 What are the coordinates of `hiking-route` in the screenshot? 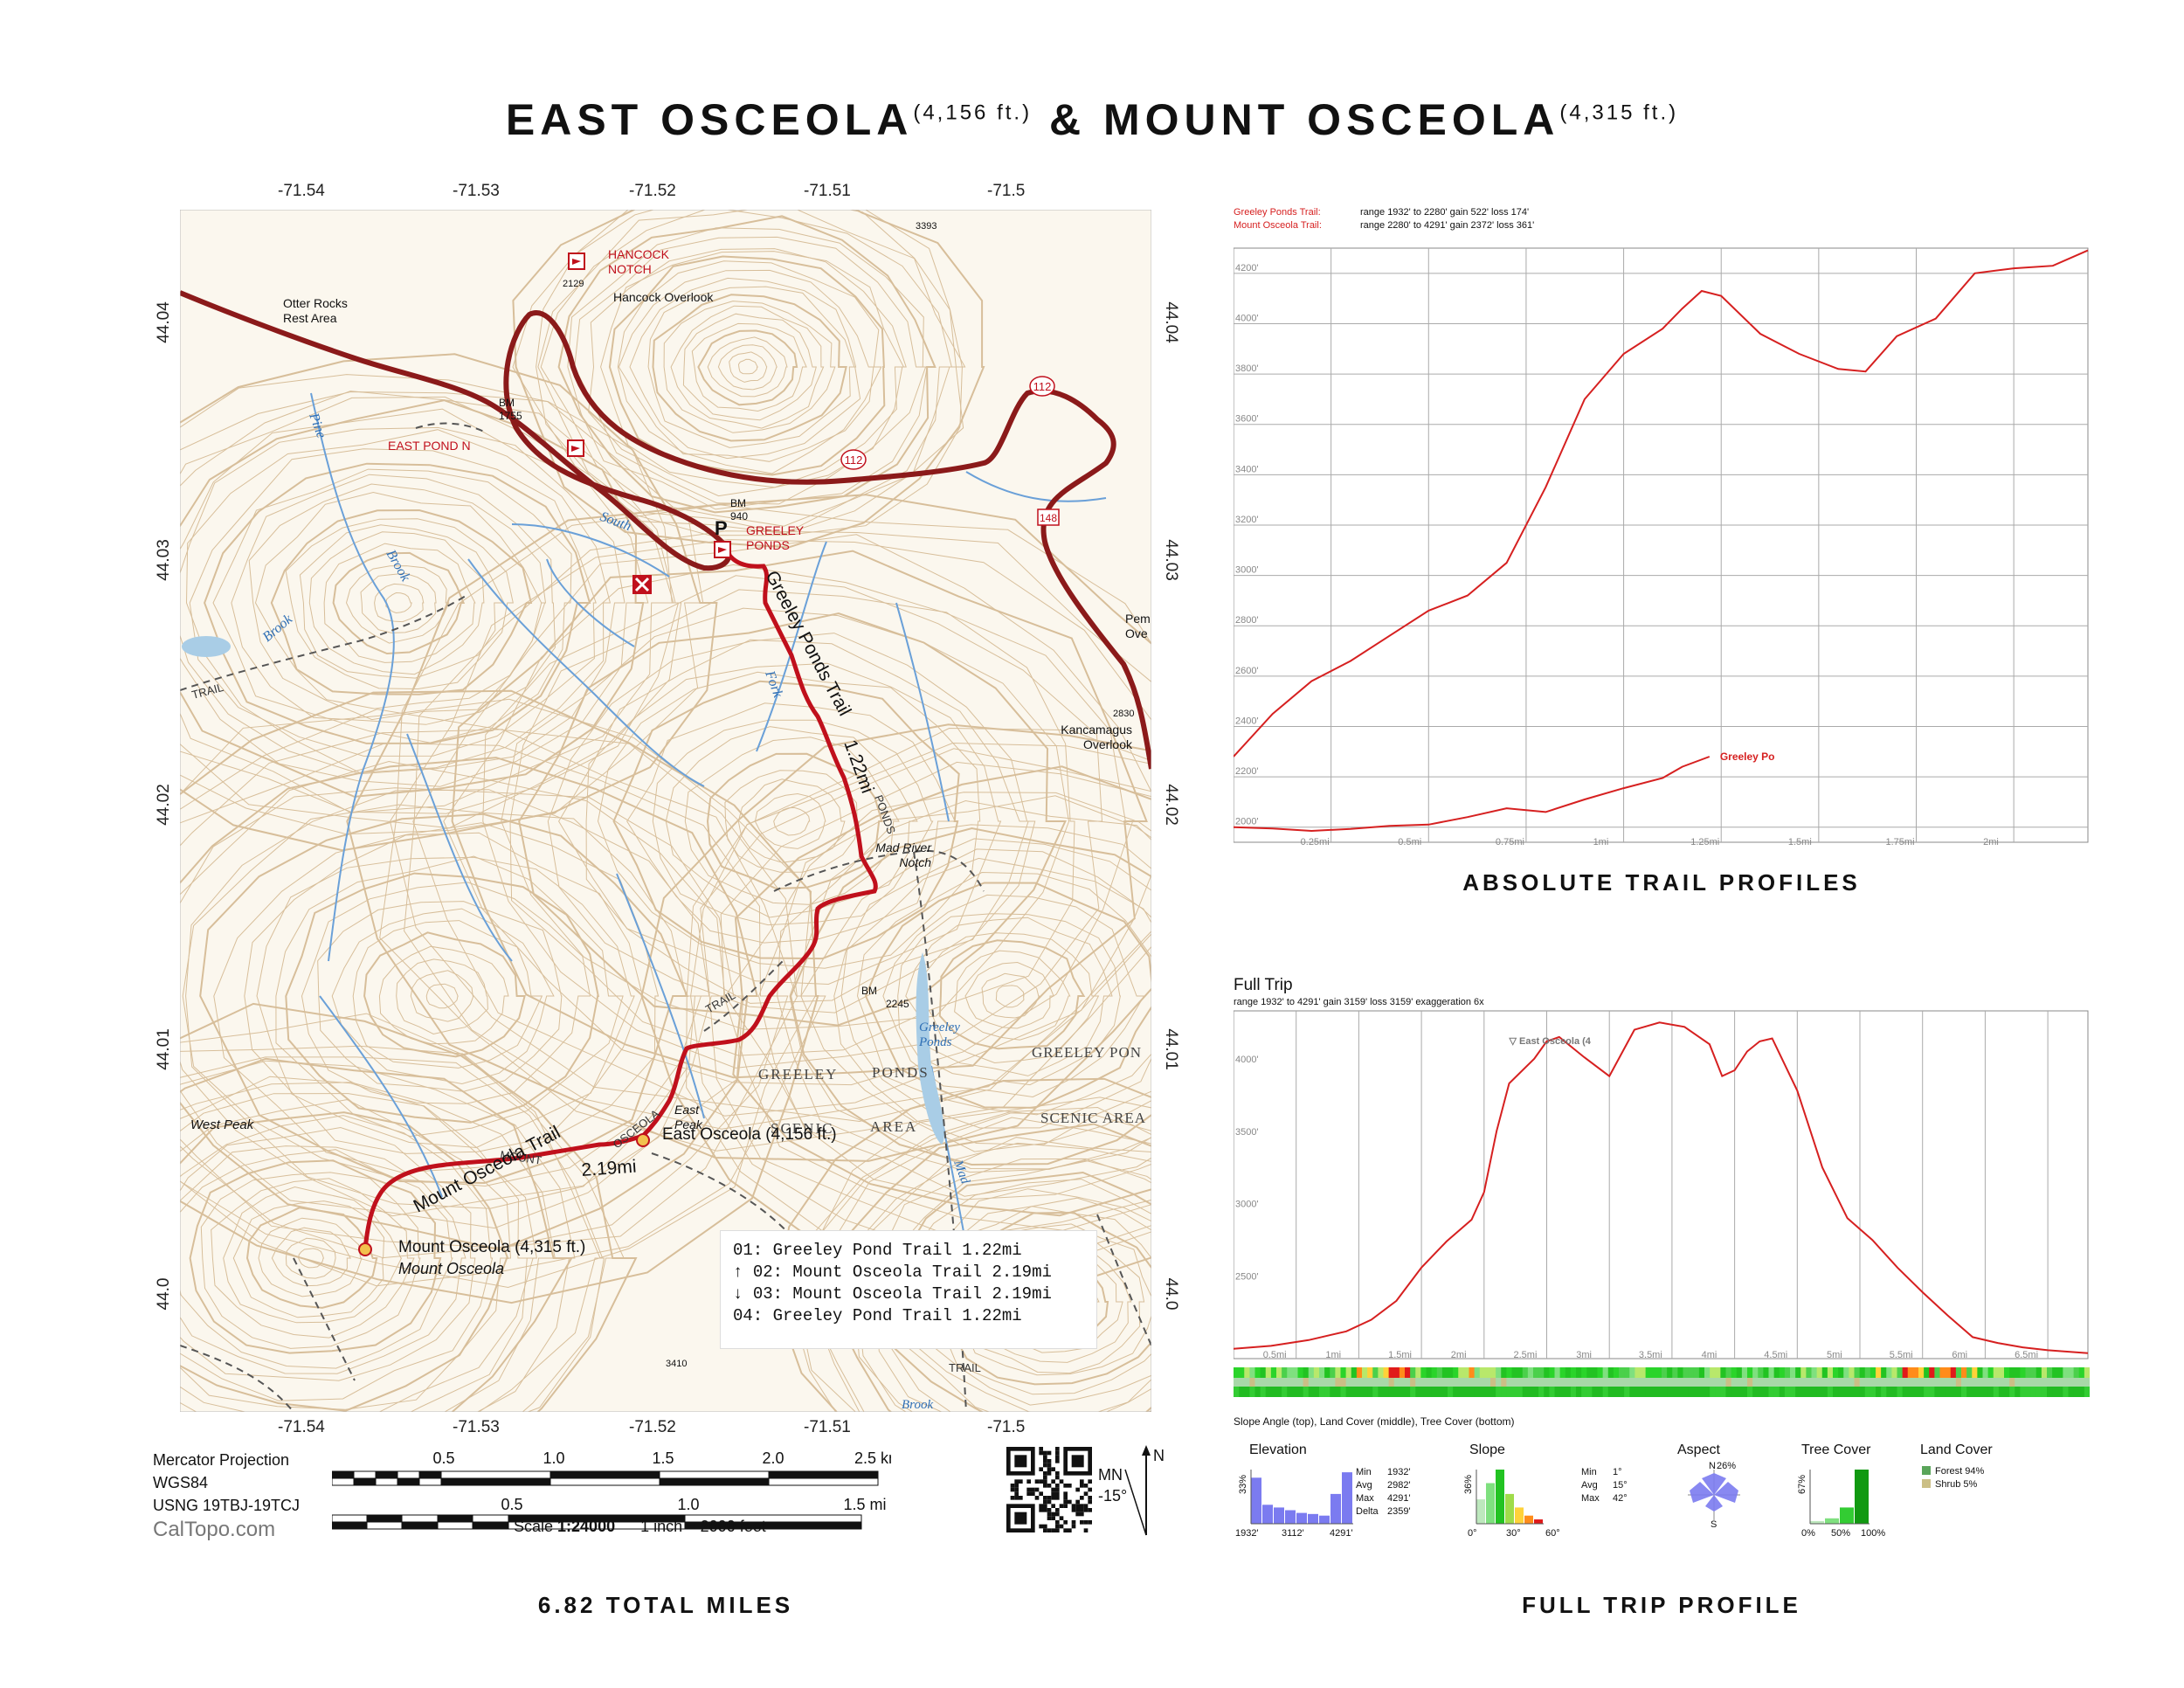 It's located at (620, 895).